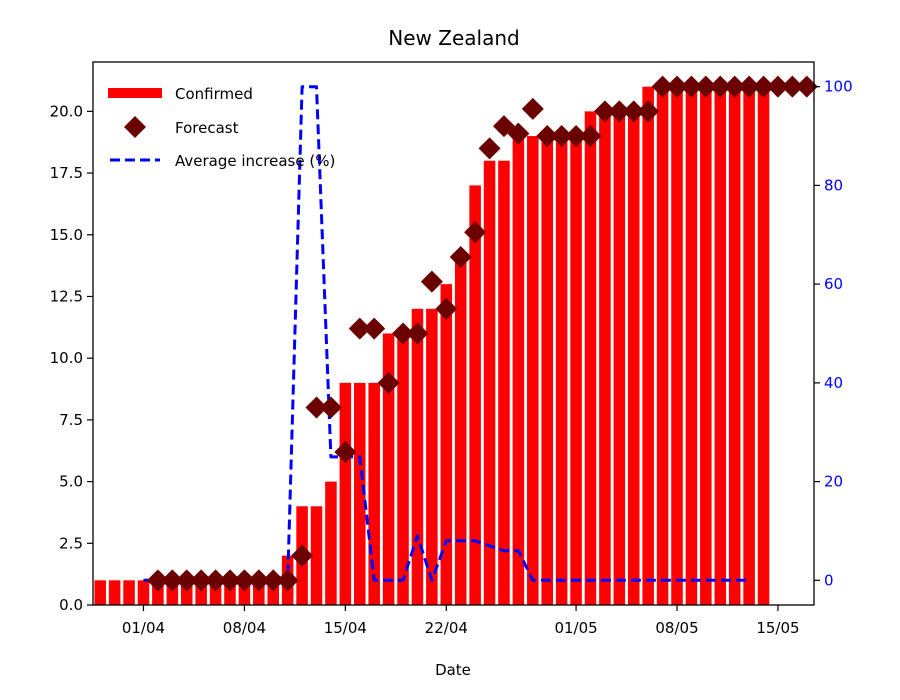 Image resolution: width=900 pixels, height=700 pixels. Describe the element at coordinates (135, 127) in the screenshot. I see `legend-swatch-forecast` at that location.